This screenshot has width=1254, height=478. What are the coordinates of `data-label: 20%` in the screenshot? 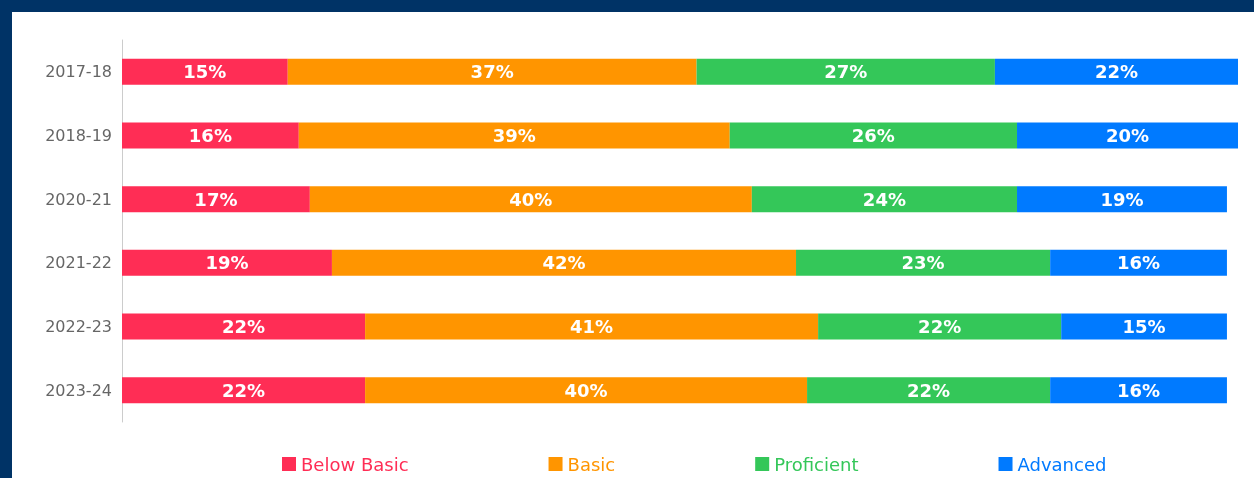 It's located at (1127, 135).